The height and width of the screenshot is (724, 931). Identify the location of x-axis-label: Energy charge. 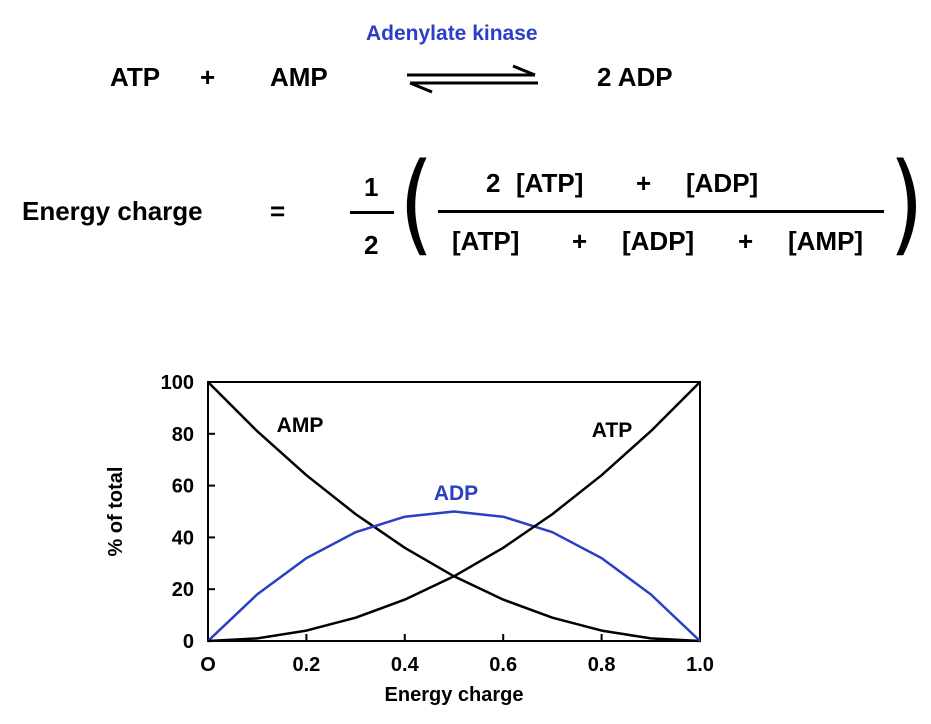
(454, 695).